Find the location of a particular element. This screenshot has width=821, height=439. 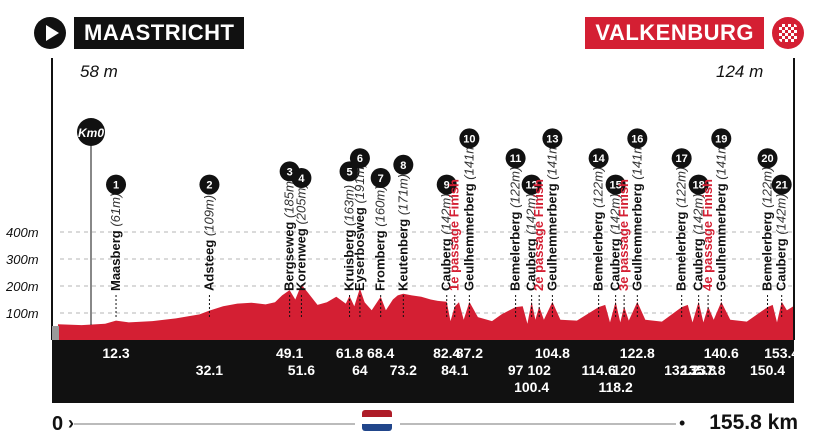

climb-km: 100.4 is located at coordinates (531, 387).